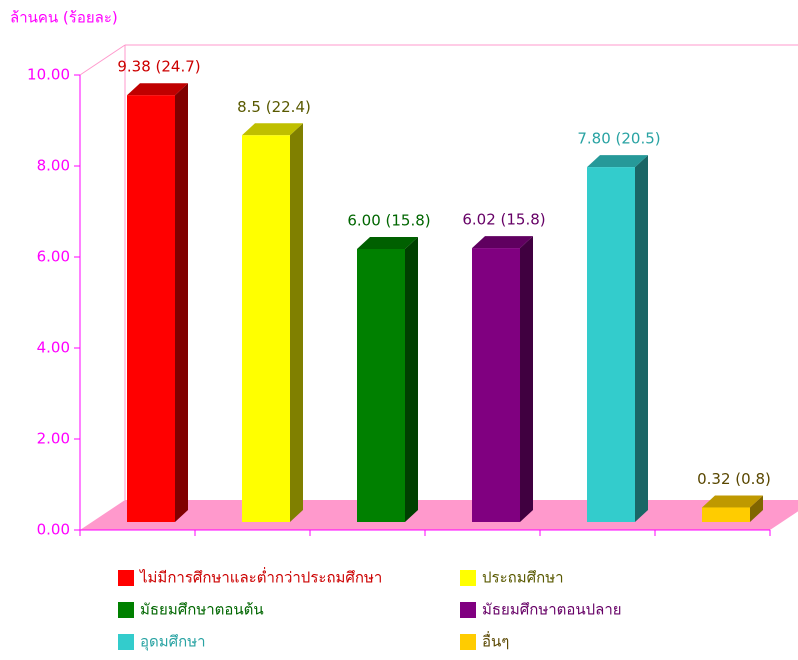  What do you see at coordinates (274, 107) in the screenshot?
I see `data-label: 8.5 (22.4)` at bounding box center [274, 107].